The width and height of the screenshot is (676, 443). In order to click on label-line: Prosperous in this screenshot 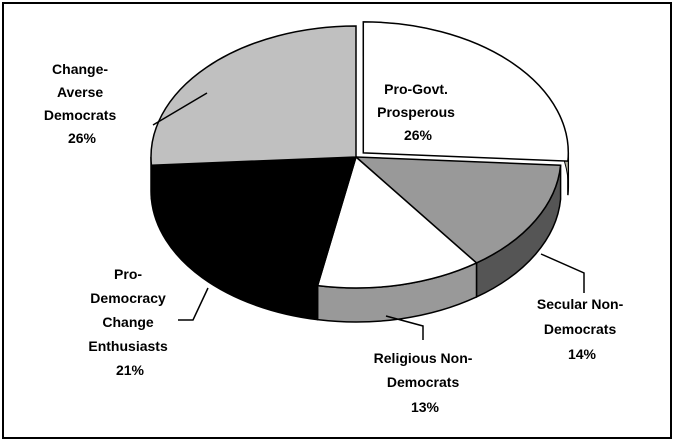, I will do `click(416, 112)`.